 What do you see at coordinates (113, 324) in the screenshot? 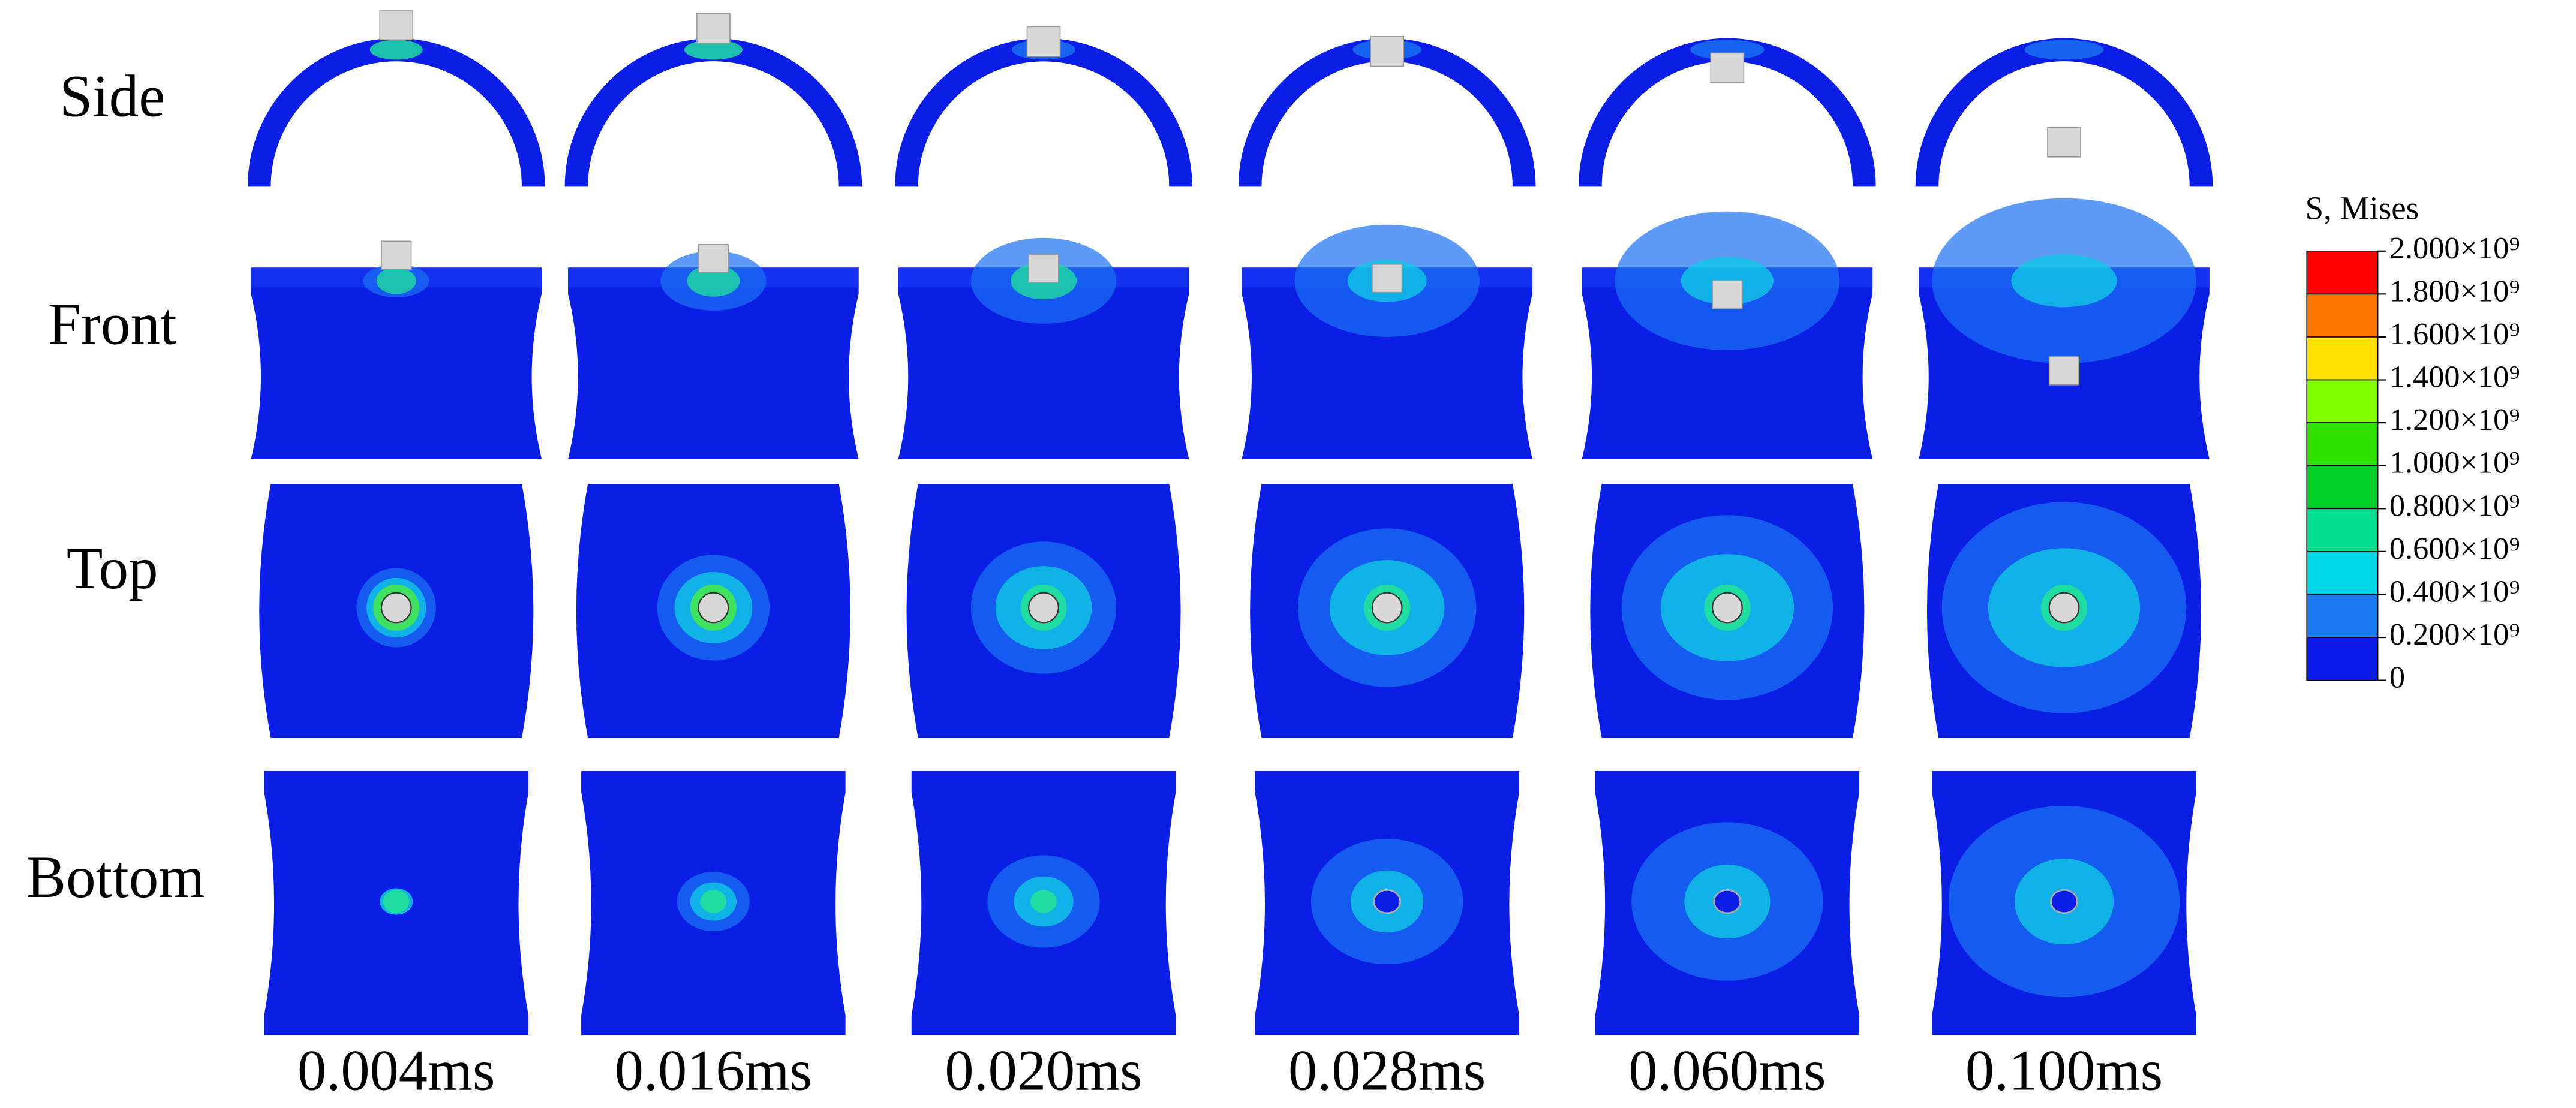
I see `row-label: Front` at bounding box center [113, 324].